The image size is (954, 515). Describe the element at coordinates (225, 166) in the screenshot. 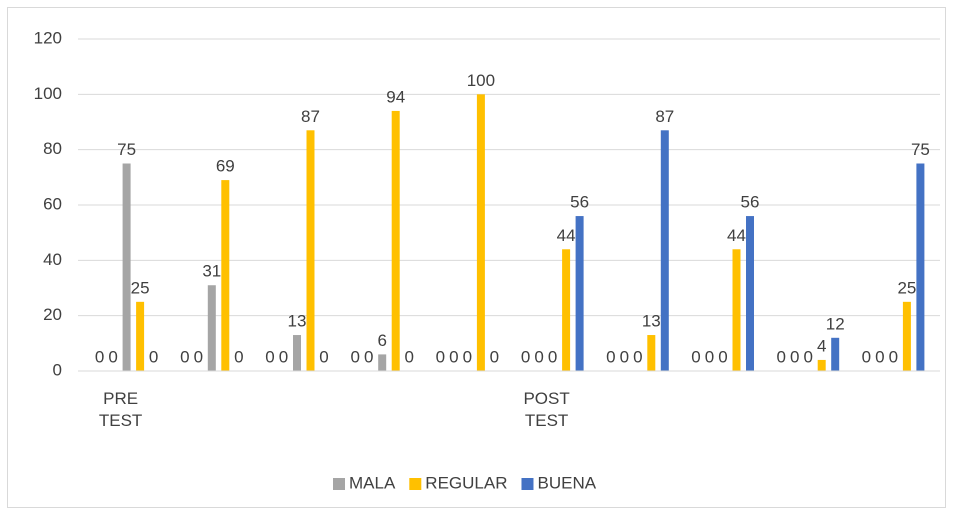

I see `data-label: 69` at that location.